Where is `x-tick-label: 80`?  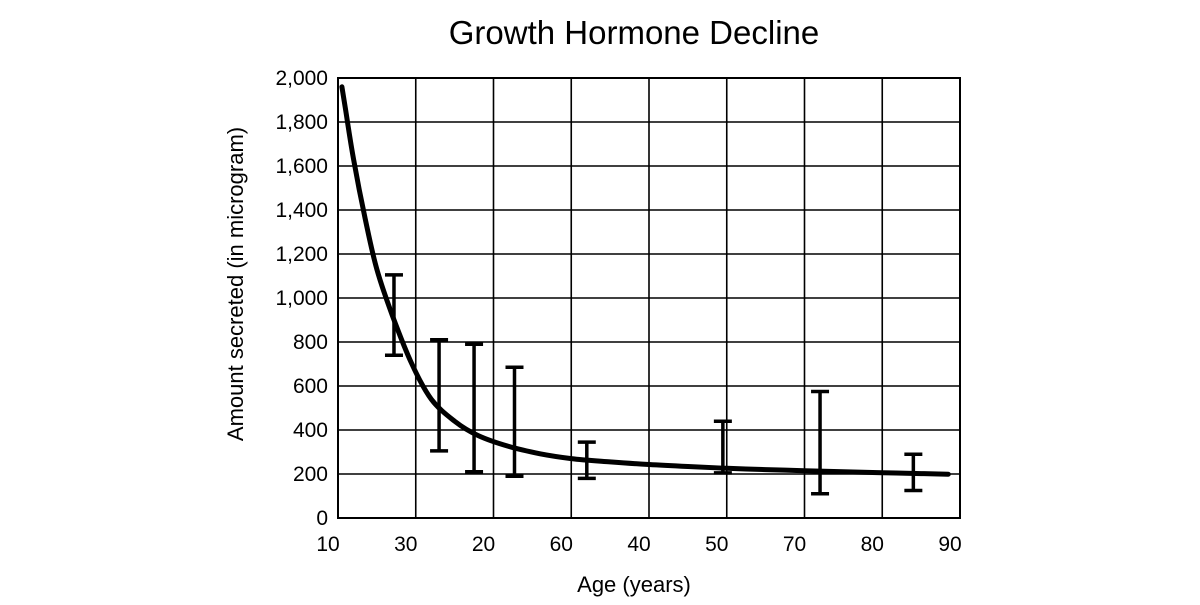
x-tick-label: 80 is located at coordinates (872, 544).